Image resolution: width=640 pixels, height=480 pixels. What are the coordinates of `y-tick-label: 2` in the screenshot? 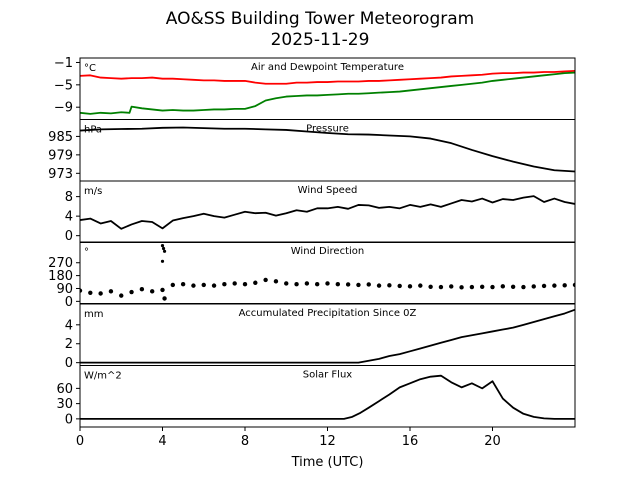 It's located at (69, 344).